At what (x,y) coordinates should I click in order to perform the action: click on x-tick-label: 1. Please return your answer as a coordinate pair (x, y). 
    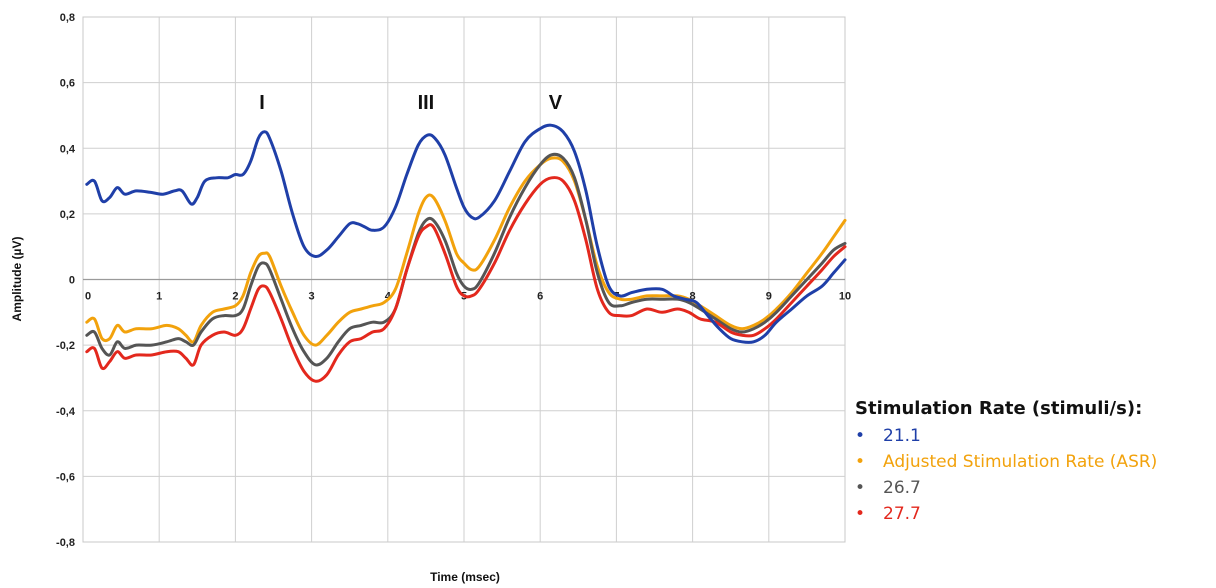
    Looking at the image, I should click on (159, 297).